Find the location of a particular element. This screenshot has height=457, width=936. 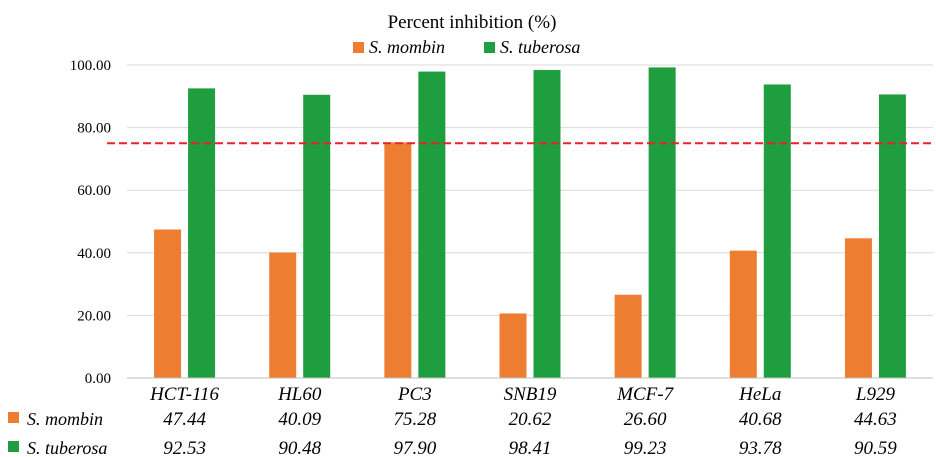

table-value: 75.28 is located at coordinates (414, 419).